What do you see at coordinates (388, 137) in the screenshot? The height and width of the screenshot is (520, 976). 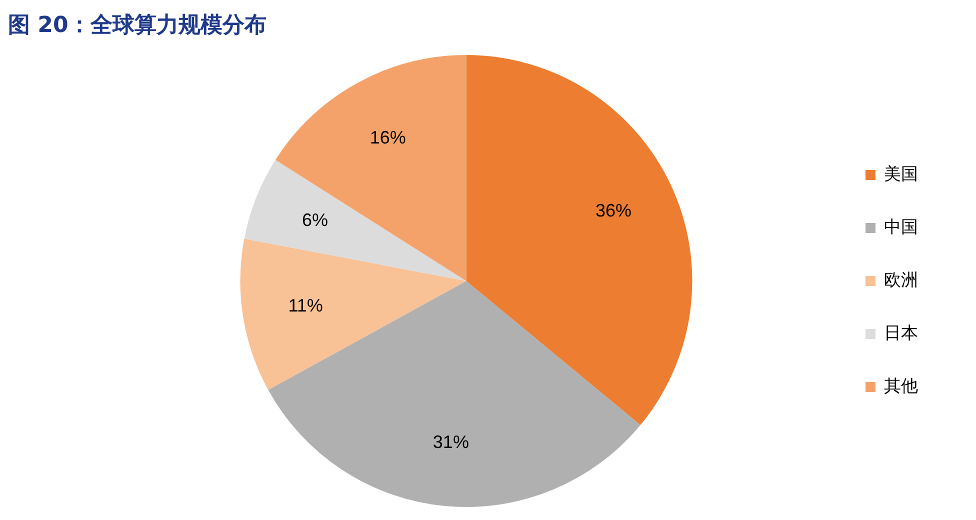 I see `data-label: 16%` at bounding box center [388, 137].